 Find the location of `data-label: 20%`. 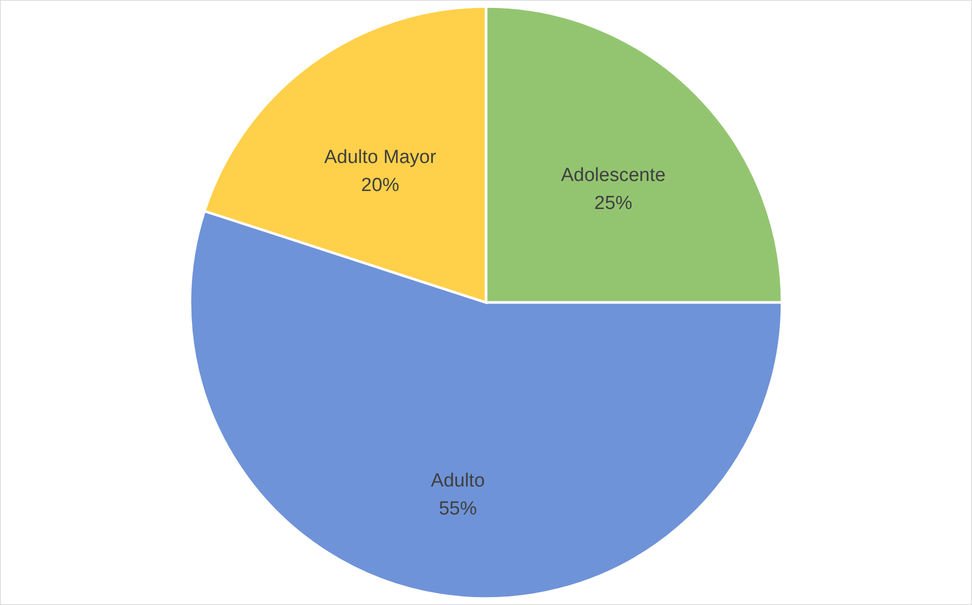

data-label: 20% is located at coordinates (380, 185).